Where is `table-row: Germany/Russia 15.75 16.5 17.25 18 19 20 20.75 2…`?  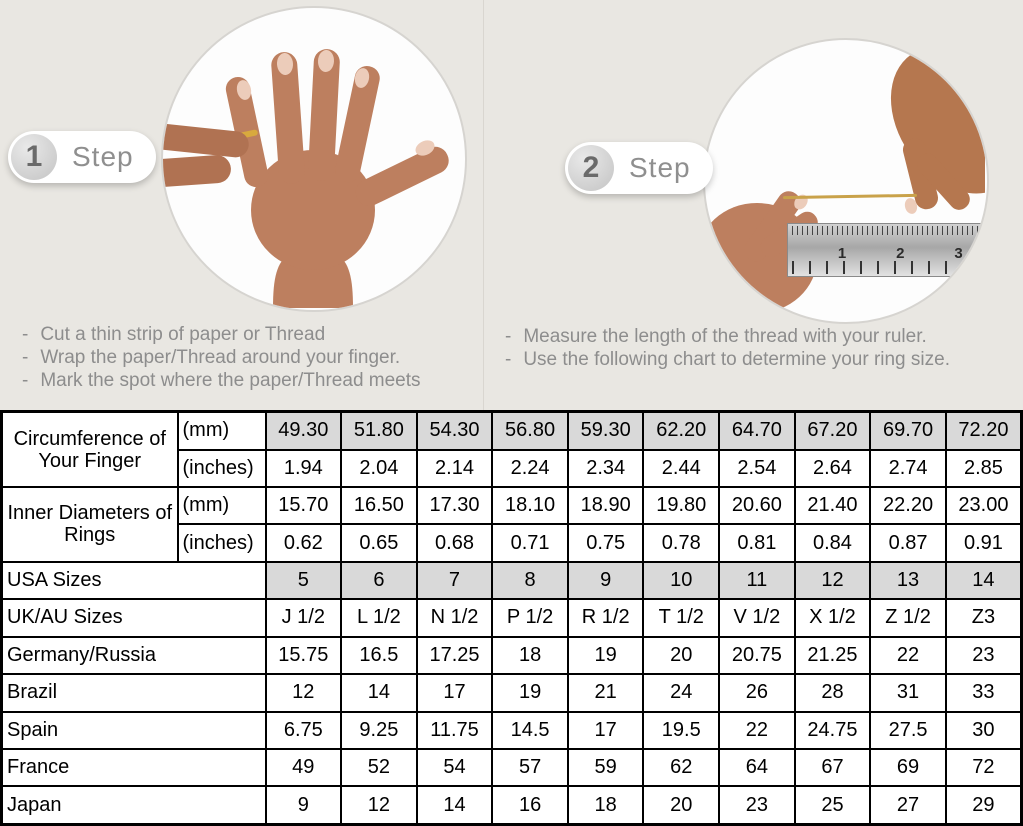
table-row: Germany/Russia 15.75 16.5 17.25 18 19 20 20.75 2… is located at coordinates (511, 655).